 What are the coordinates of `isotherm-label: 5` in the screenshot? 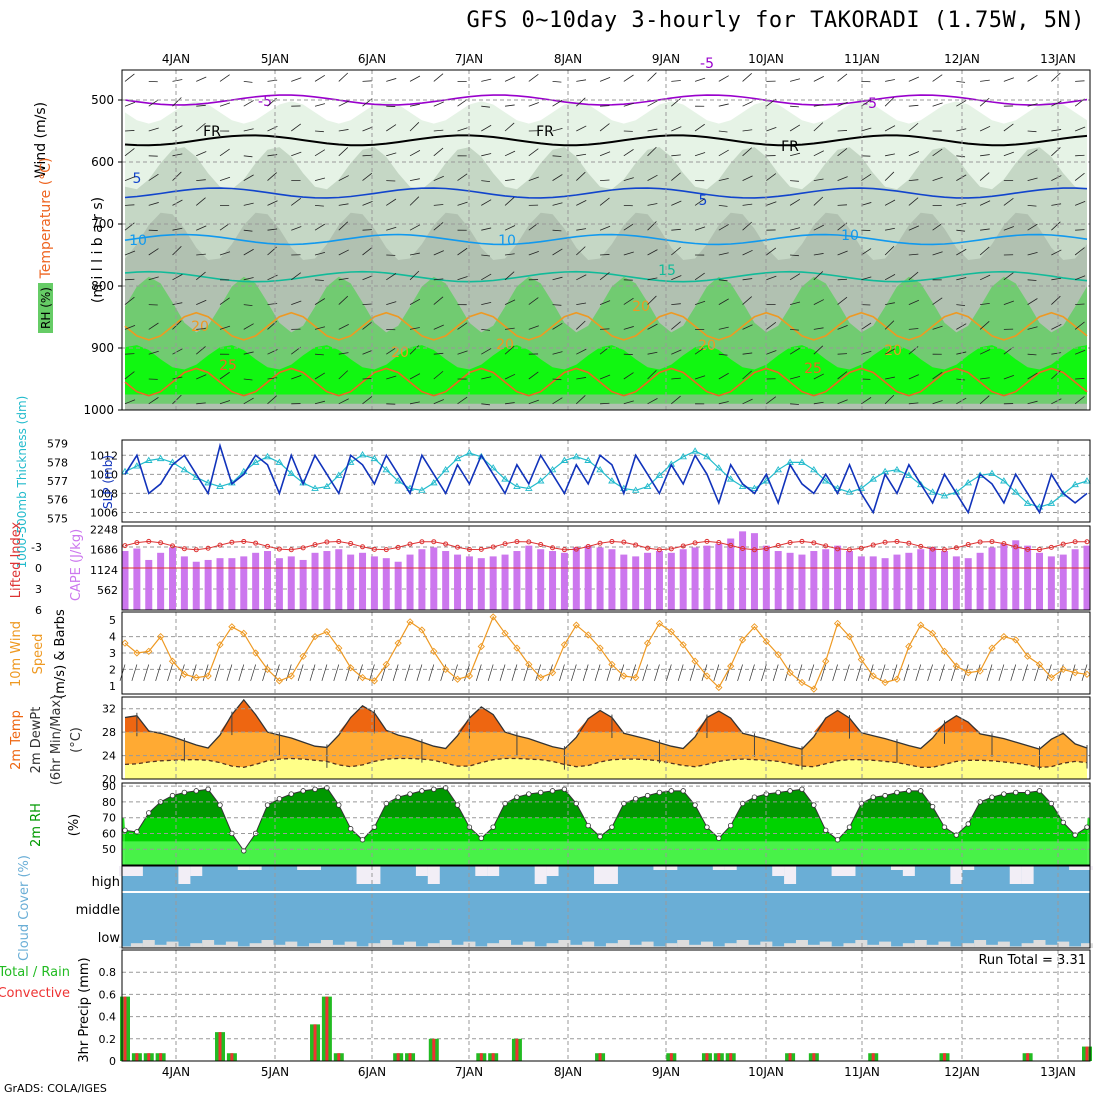 It's located at (137, 179).